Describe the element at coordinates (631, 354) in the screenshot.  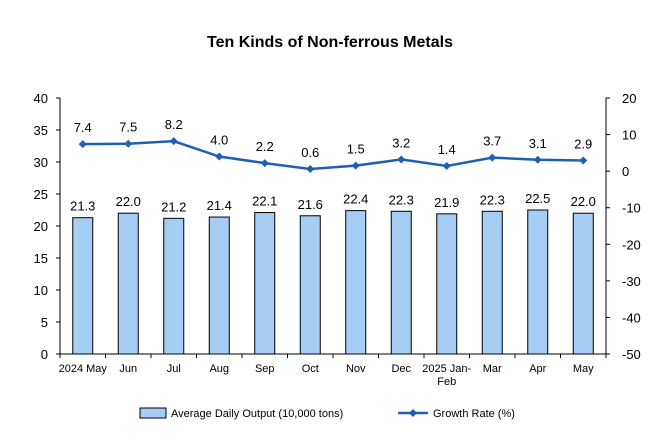
I see `right-tick-label: -50` at that location.